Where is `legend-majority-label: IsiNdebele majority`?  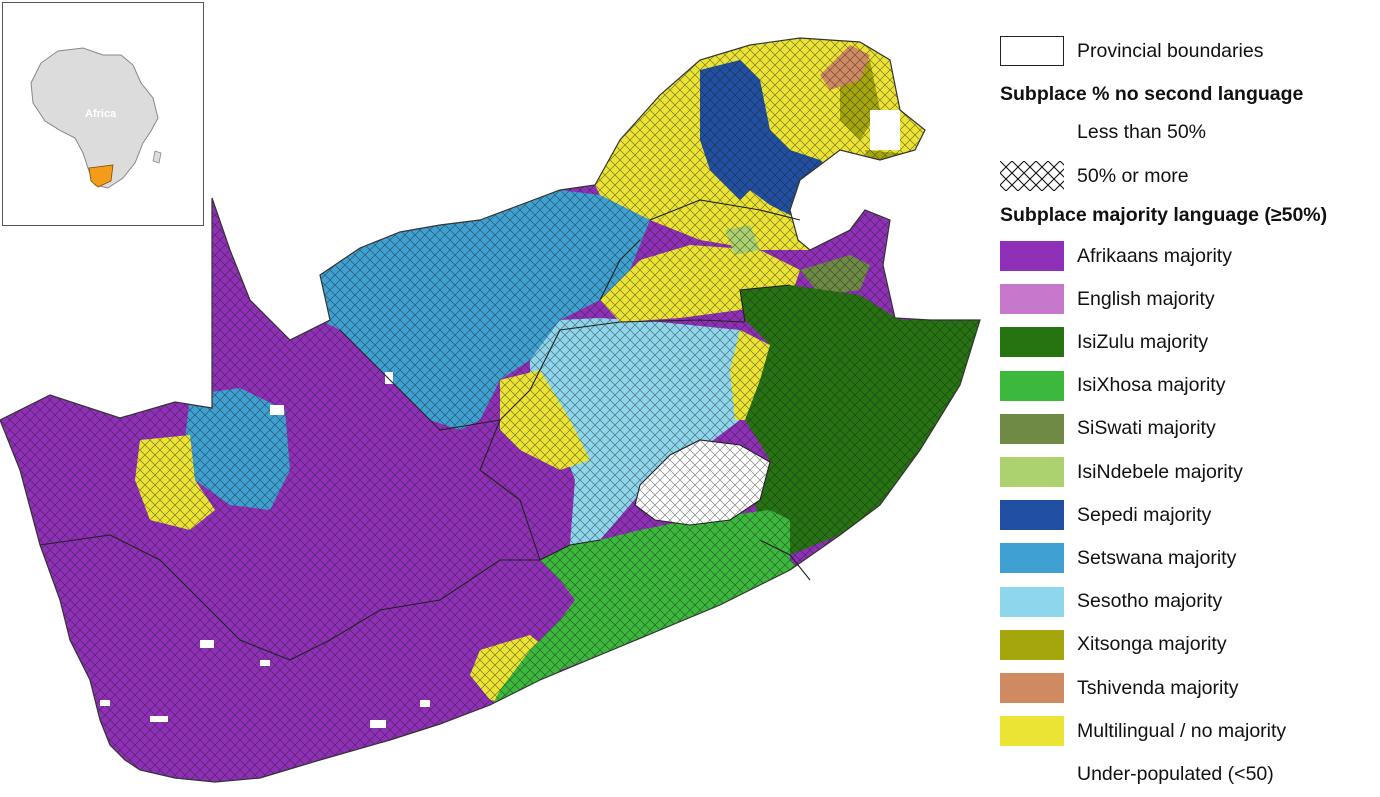
legend-majority-label: IsiNdebele majority is located at coordinates (1160, 471).